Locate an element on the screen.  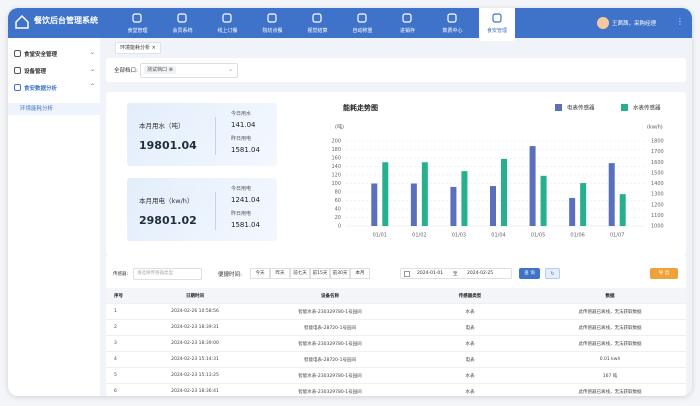
tab-label: 环境能耗分析 is located at coordinates (135, 48).